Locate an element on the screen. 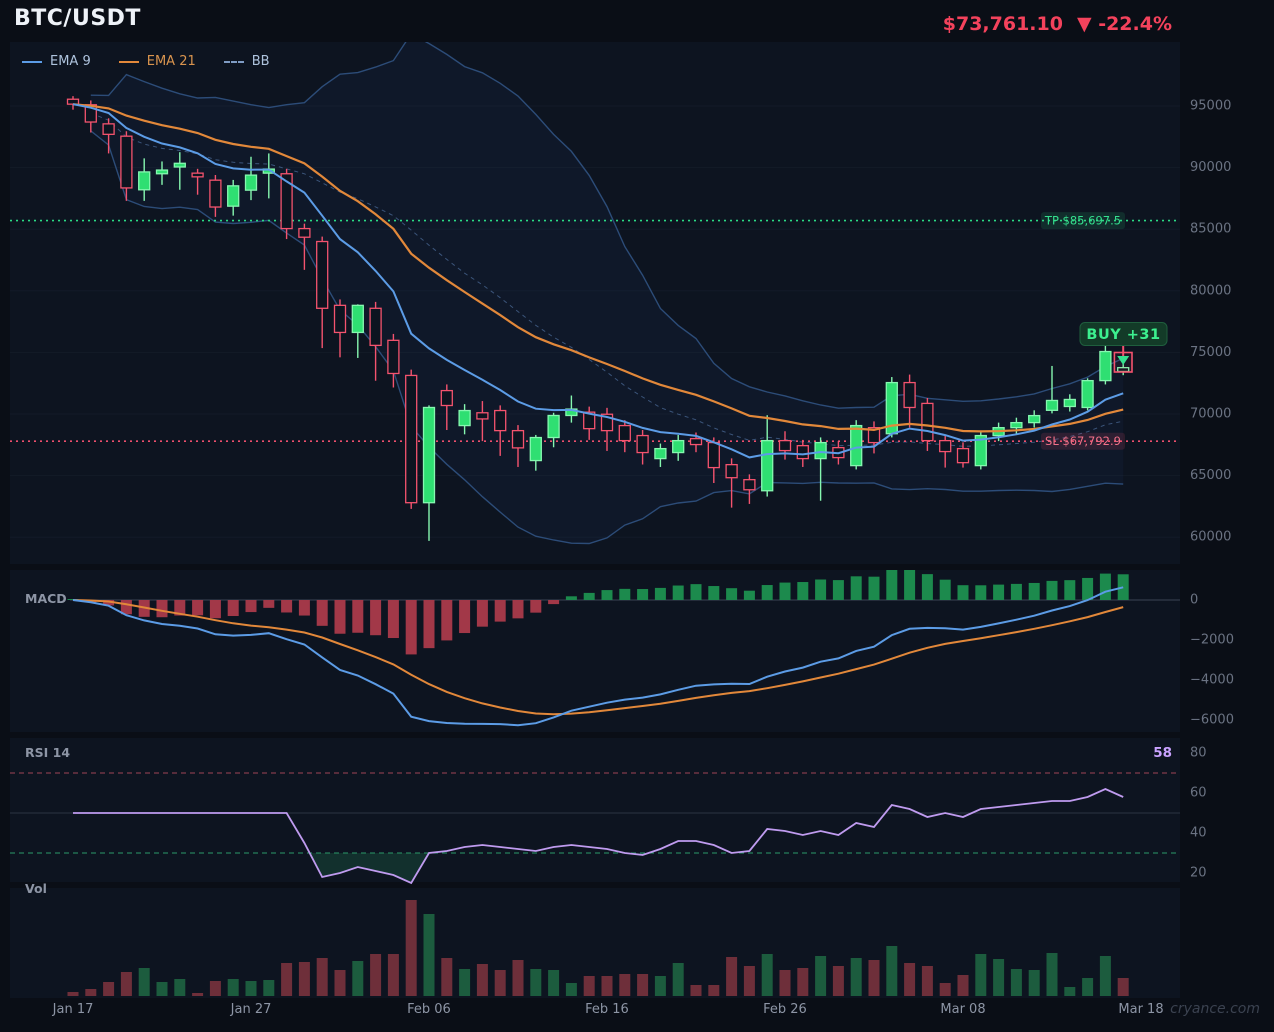  buy-arrow-down-icon is located at coordinates (1123, 360).